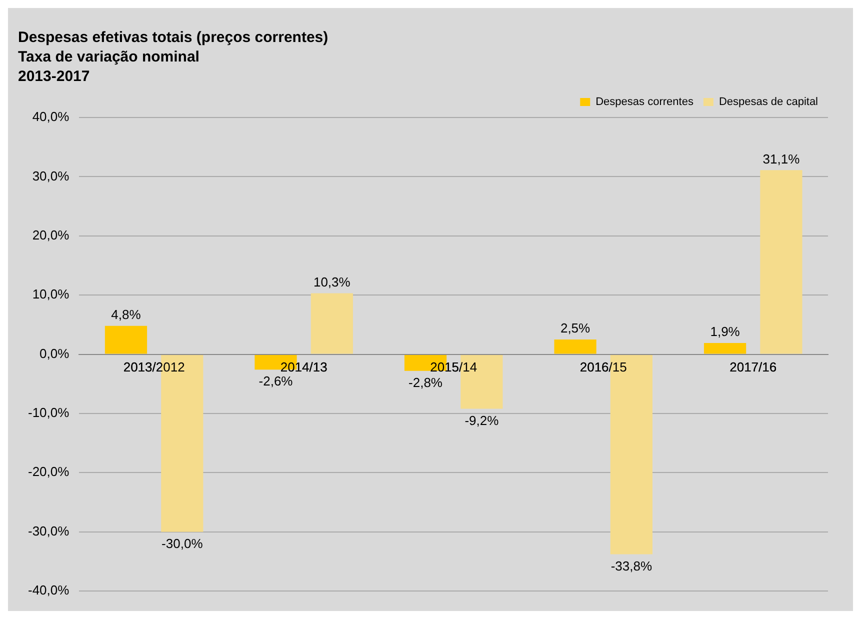  What do you see at coordinates (51, 294) in the screenshot?
I see `y-tick-label: 10,0%` at bounding box center [51, 294].